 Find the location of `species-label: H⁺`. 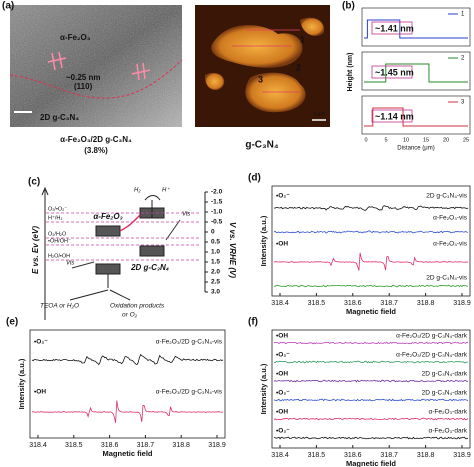

species-label: H⁺ is located at coordinates (166, 190).